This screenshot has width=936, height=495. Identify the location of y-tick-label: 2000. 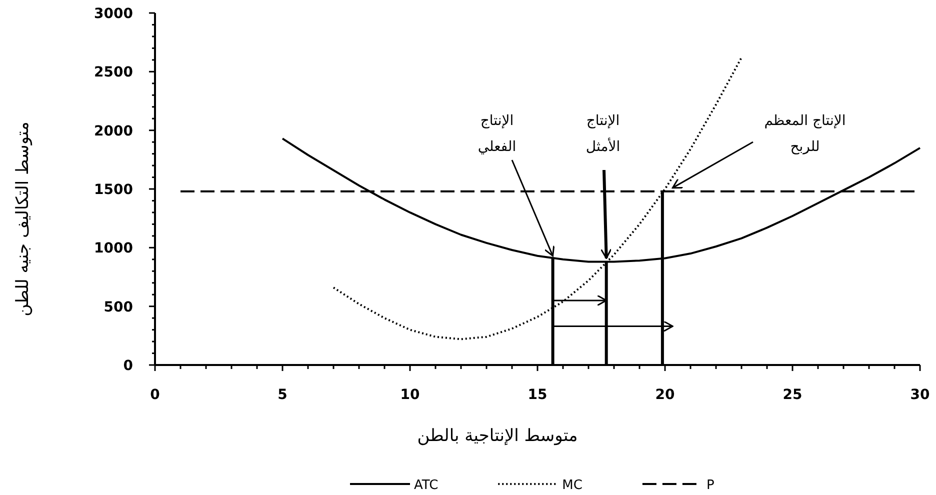
(114, 131).